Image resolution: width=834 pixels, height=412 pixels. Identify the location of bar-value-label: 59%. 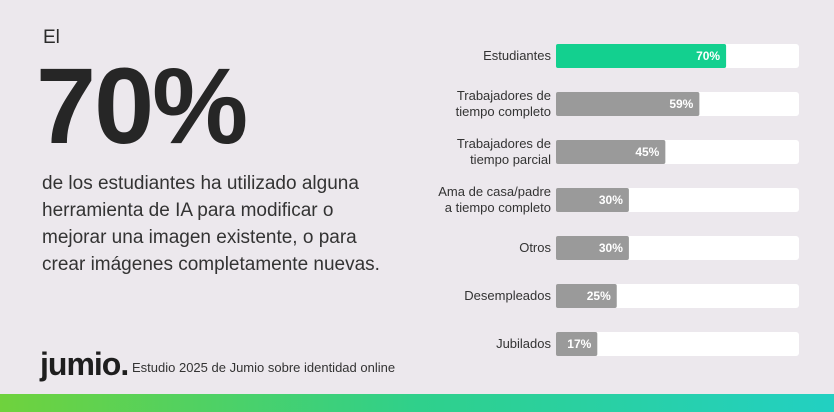
(681, 104).